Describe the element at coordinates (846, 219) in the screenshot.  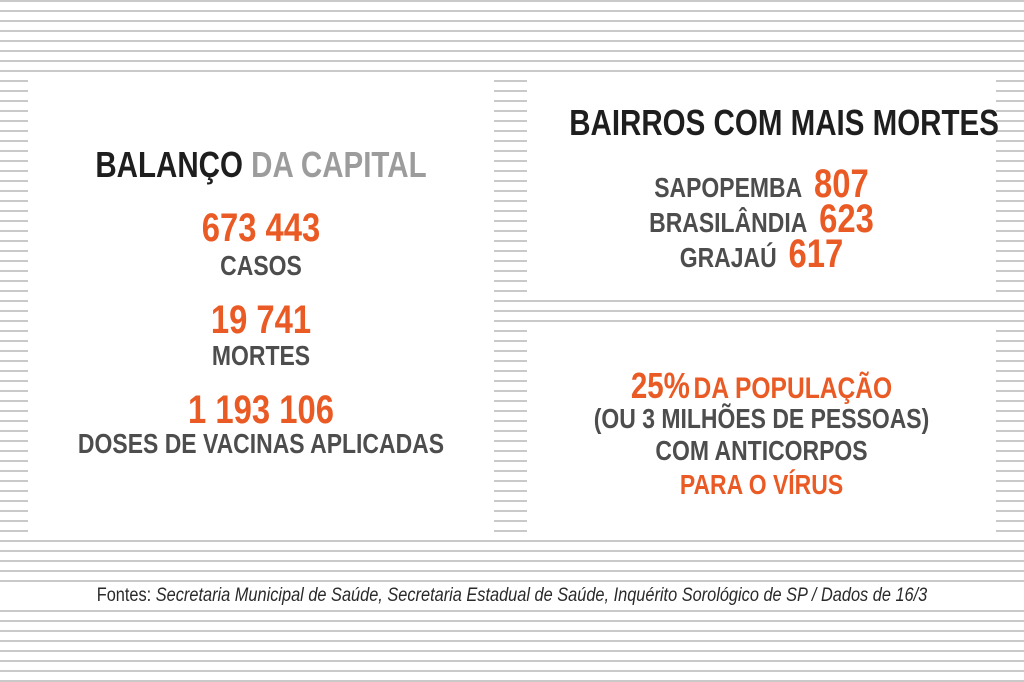
I see `neighborhood-deaths: 623` at that location.